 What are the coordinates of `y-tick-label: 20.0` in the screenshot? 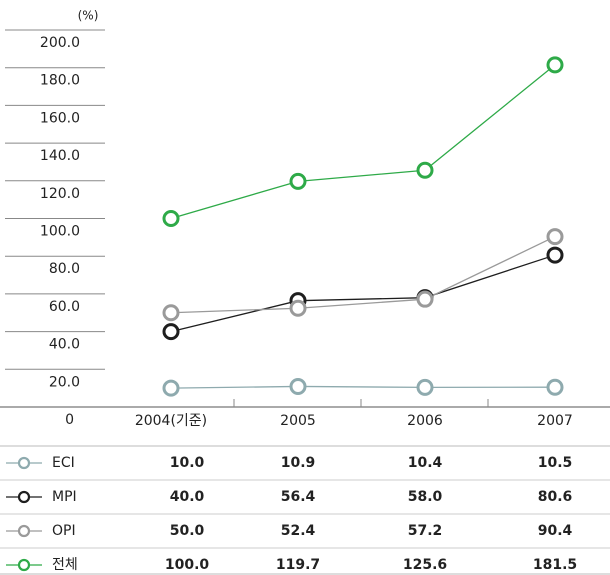 It's located at (64, 382).